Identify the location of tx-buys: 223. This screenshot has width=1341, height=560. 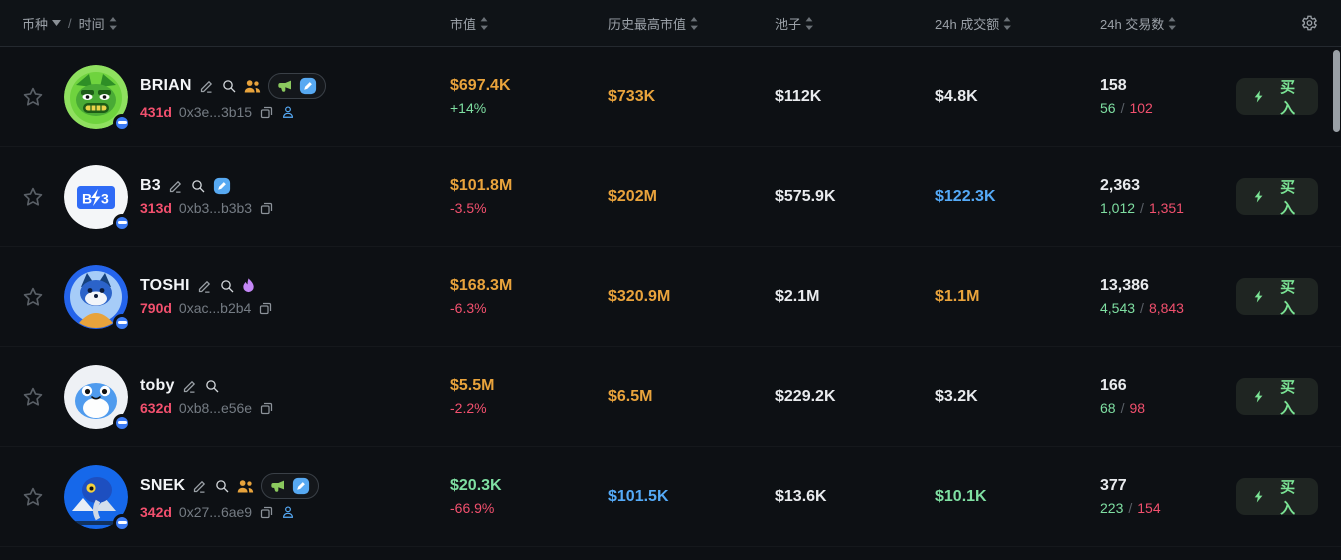
(1112, 508).